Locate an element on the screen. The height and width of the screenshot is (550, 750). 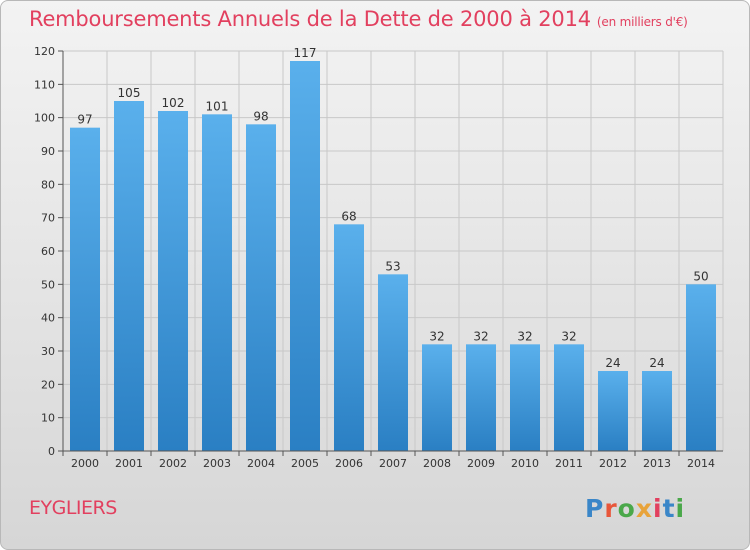
proxiti-logo: Proxiti is located at coordinates (635, 508).